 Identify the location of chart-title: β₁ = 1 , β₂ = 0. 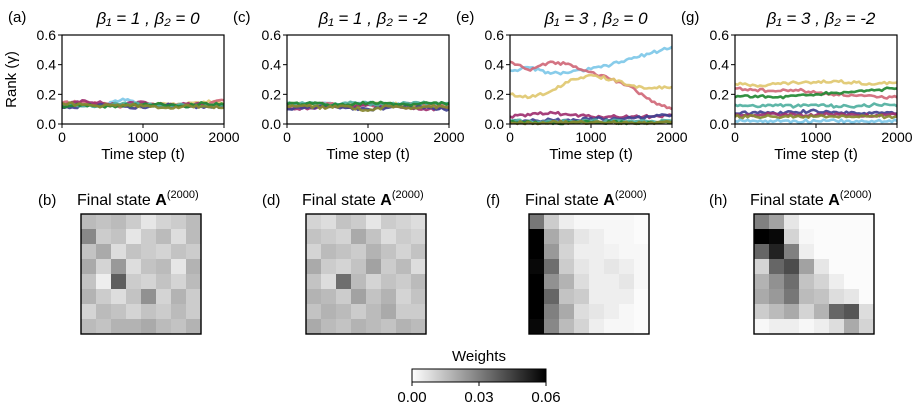
(147, 18).